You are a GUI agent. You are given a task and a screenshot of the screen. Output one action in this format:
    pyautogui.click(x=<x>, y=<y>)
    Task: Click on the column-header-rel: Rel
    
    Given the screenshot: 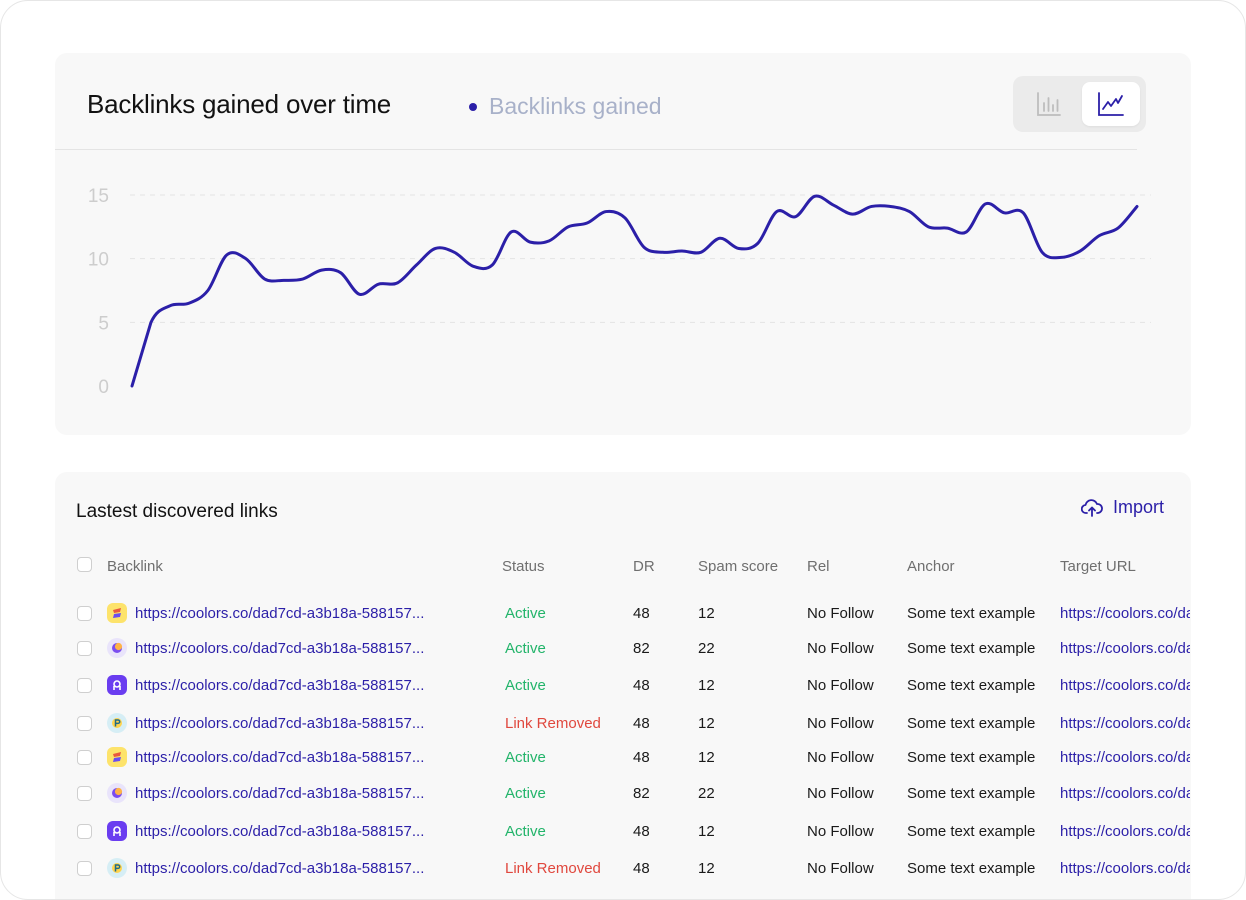 What is the action you would take?
    pyautogui.click(x=818, y=566)
    